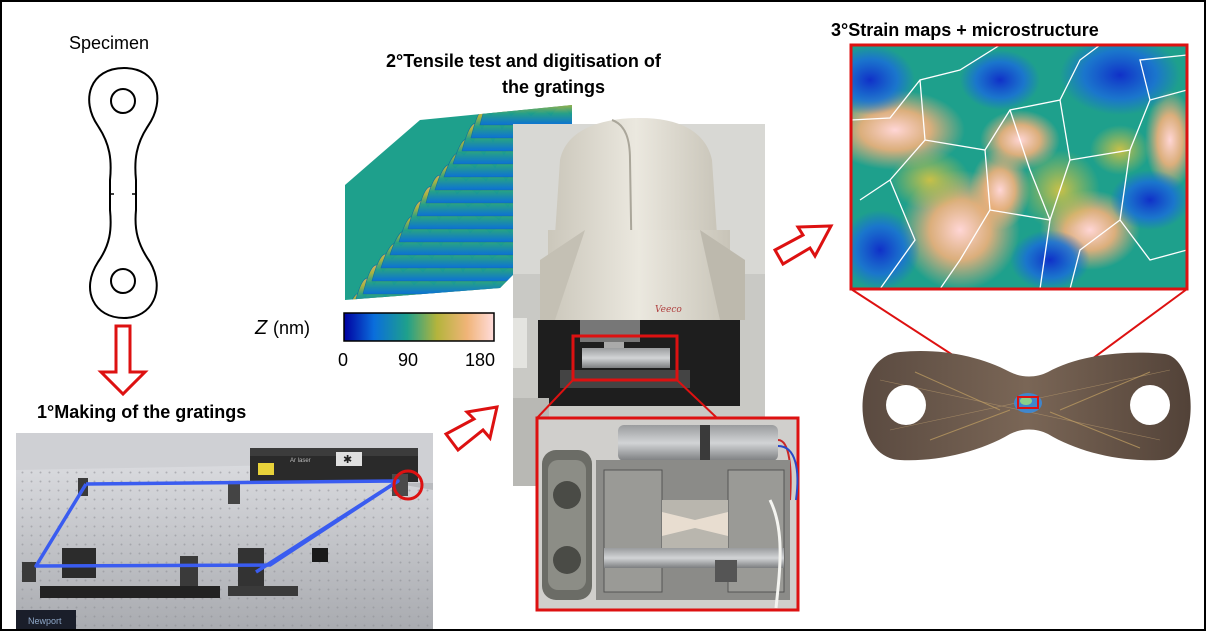  Describe the element at coordinates (300, 461) in the screenshot. I see `laser-label: Ar laser` at that location.